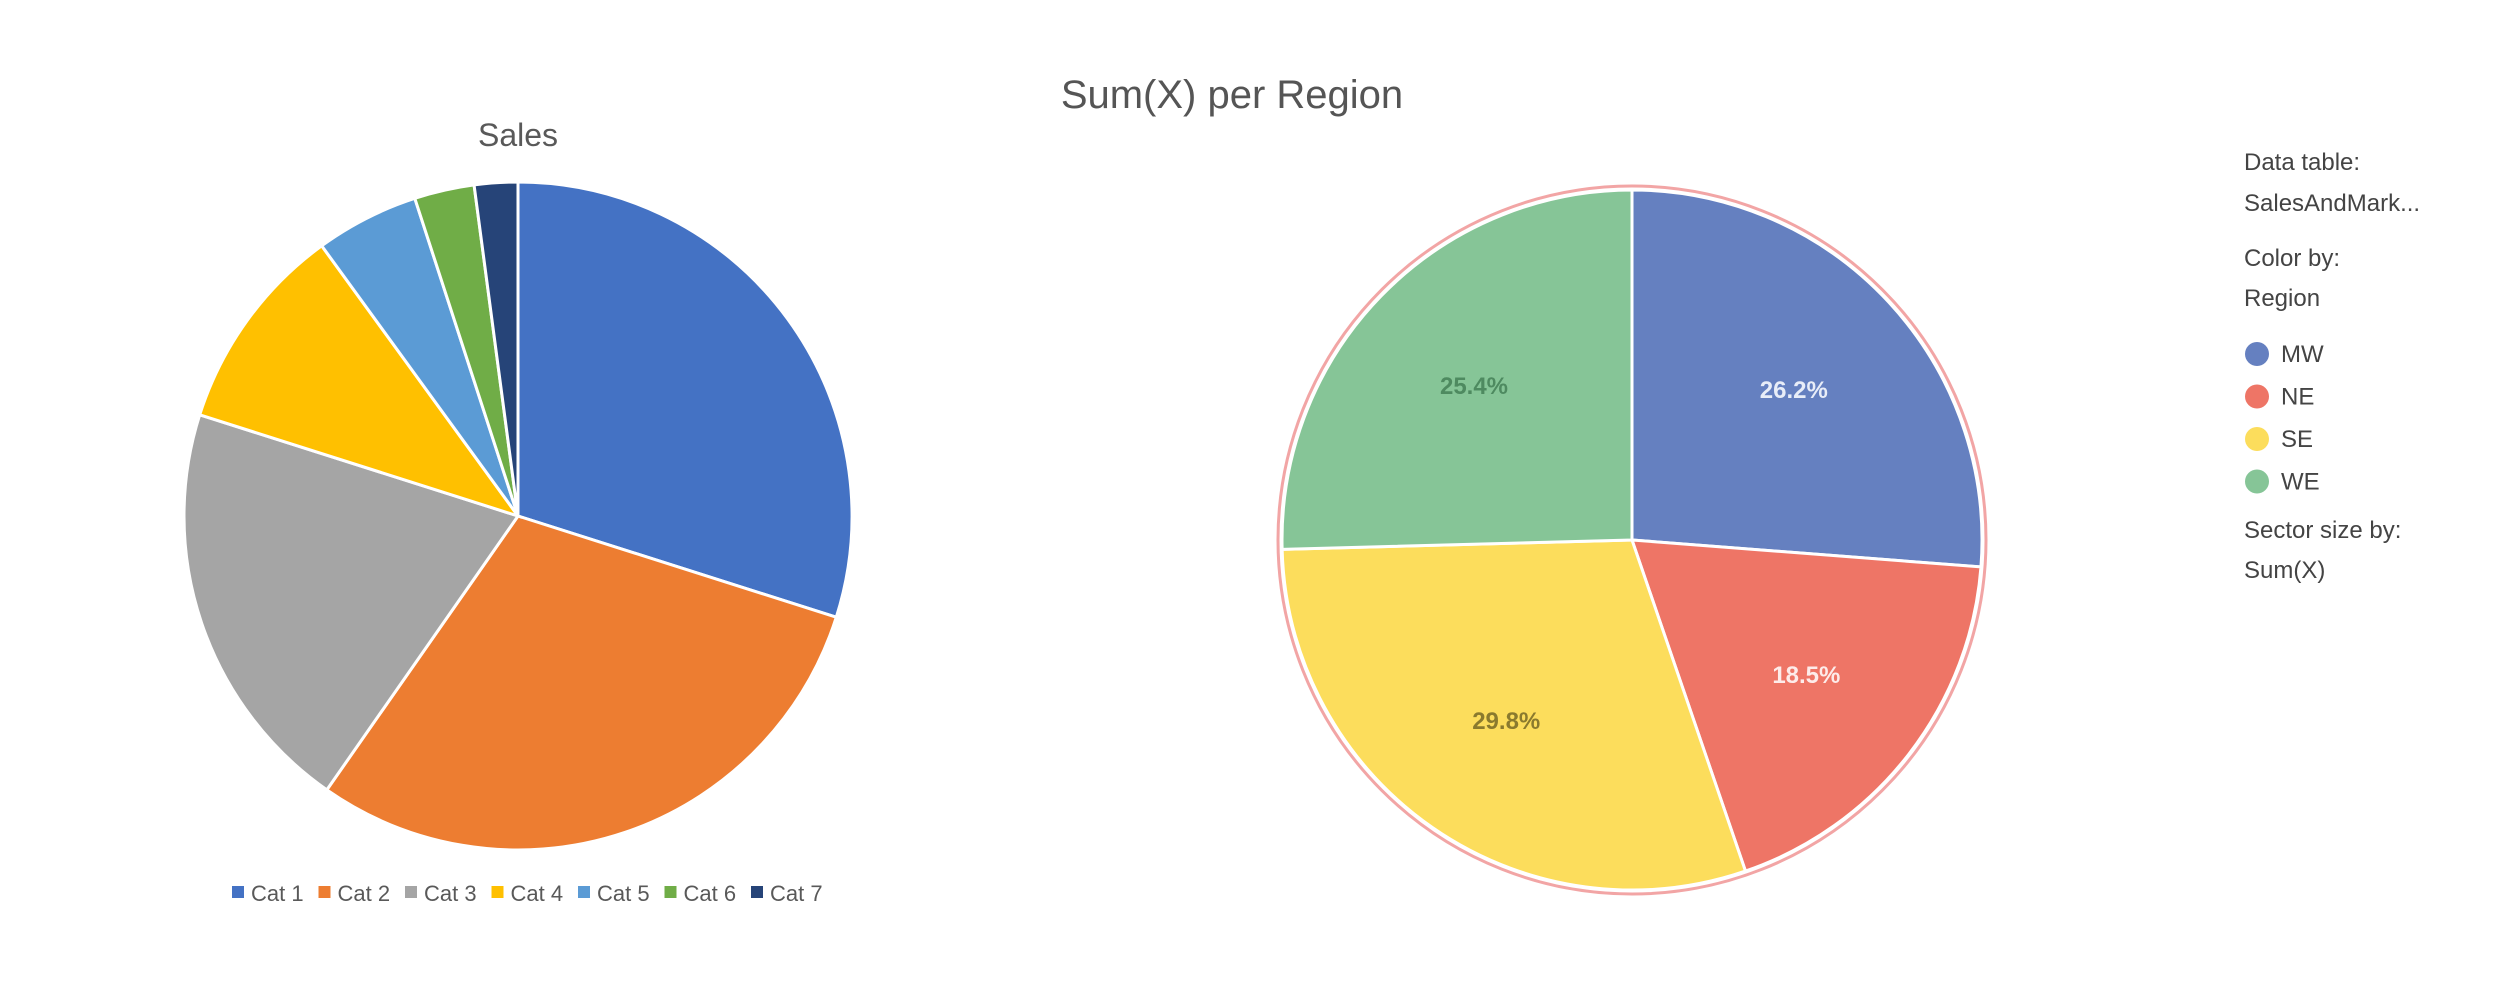 The height and width of the screenshot is (999, 2500). Describe the element at coordinates (364, 893) in the screenshot. I see `legend-label-cat-2: Cat 2` at that location.